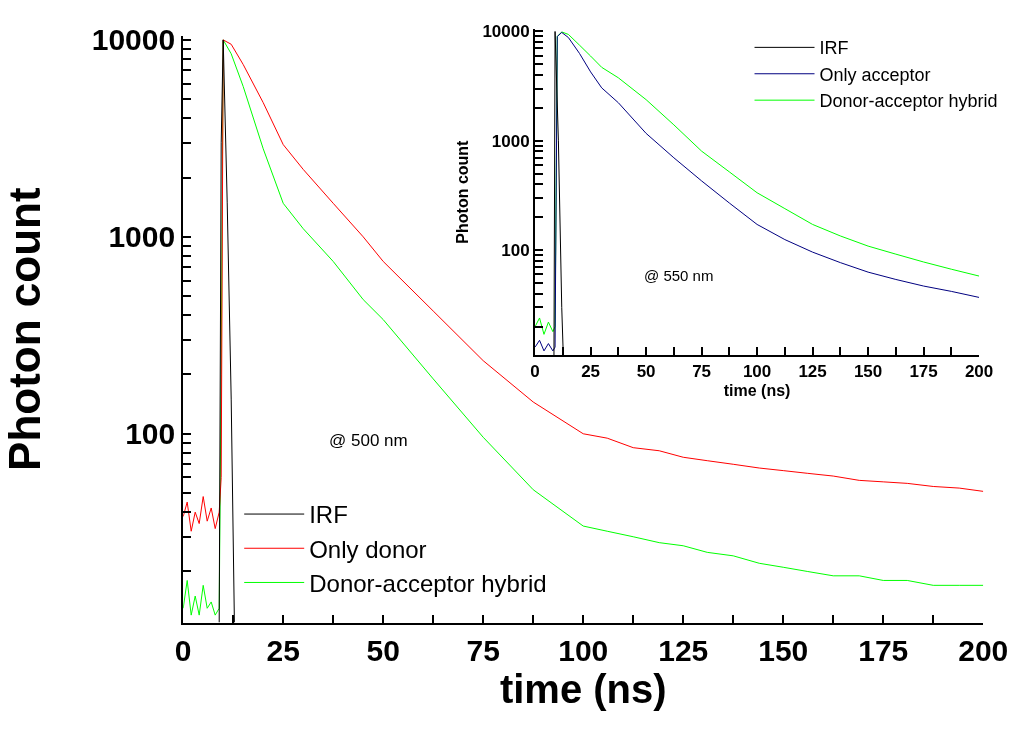  Describe the element at coordinates (679, 275) in the screenshot. I see `annotation: @ 550 nm` at that location.